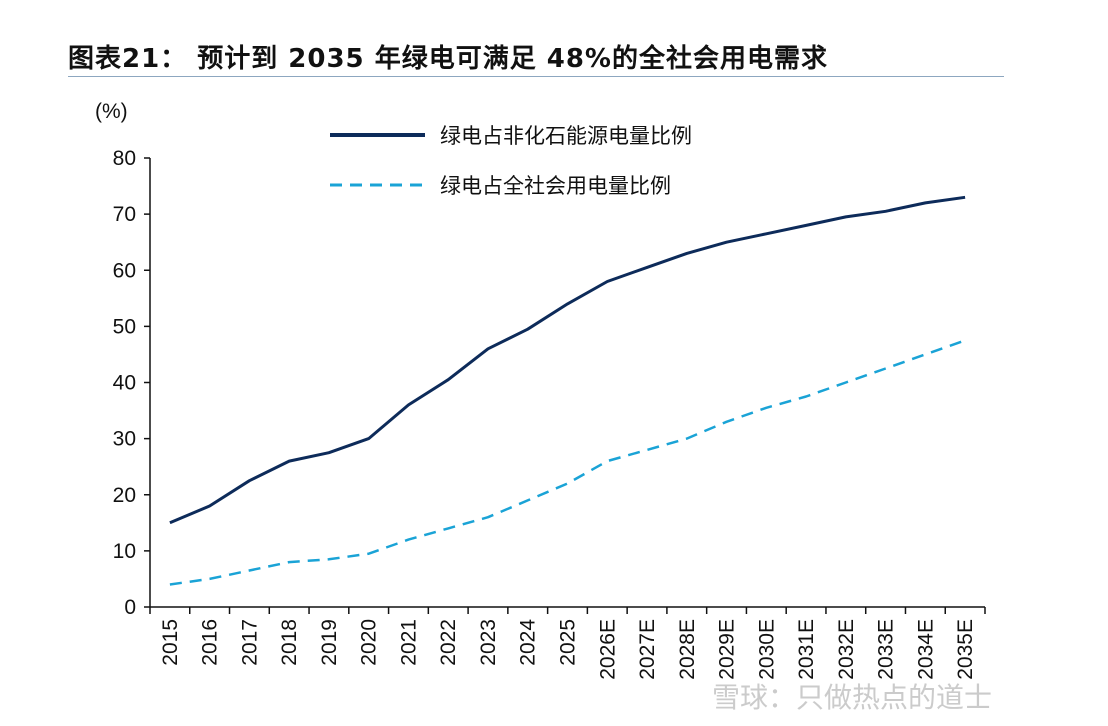  I want to click on x-tick-label: 2025, so click(568, 642).